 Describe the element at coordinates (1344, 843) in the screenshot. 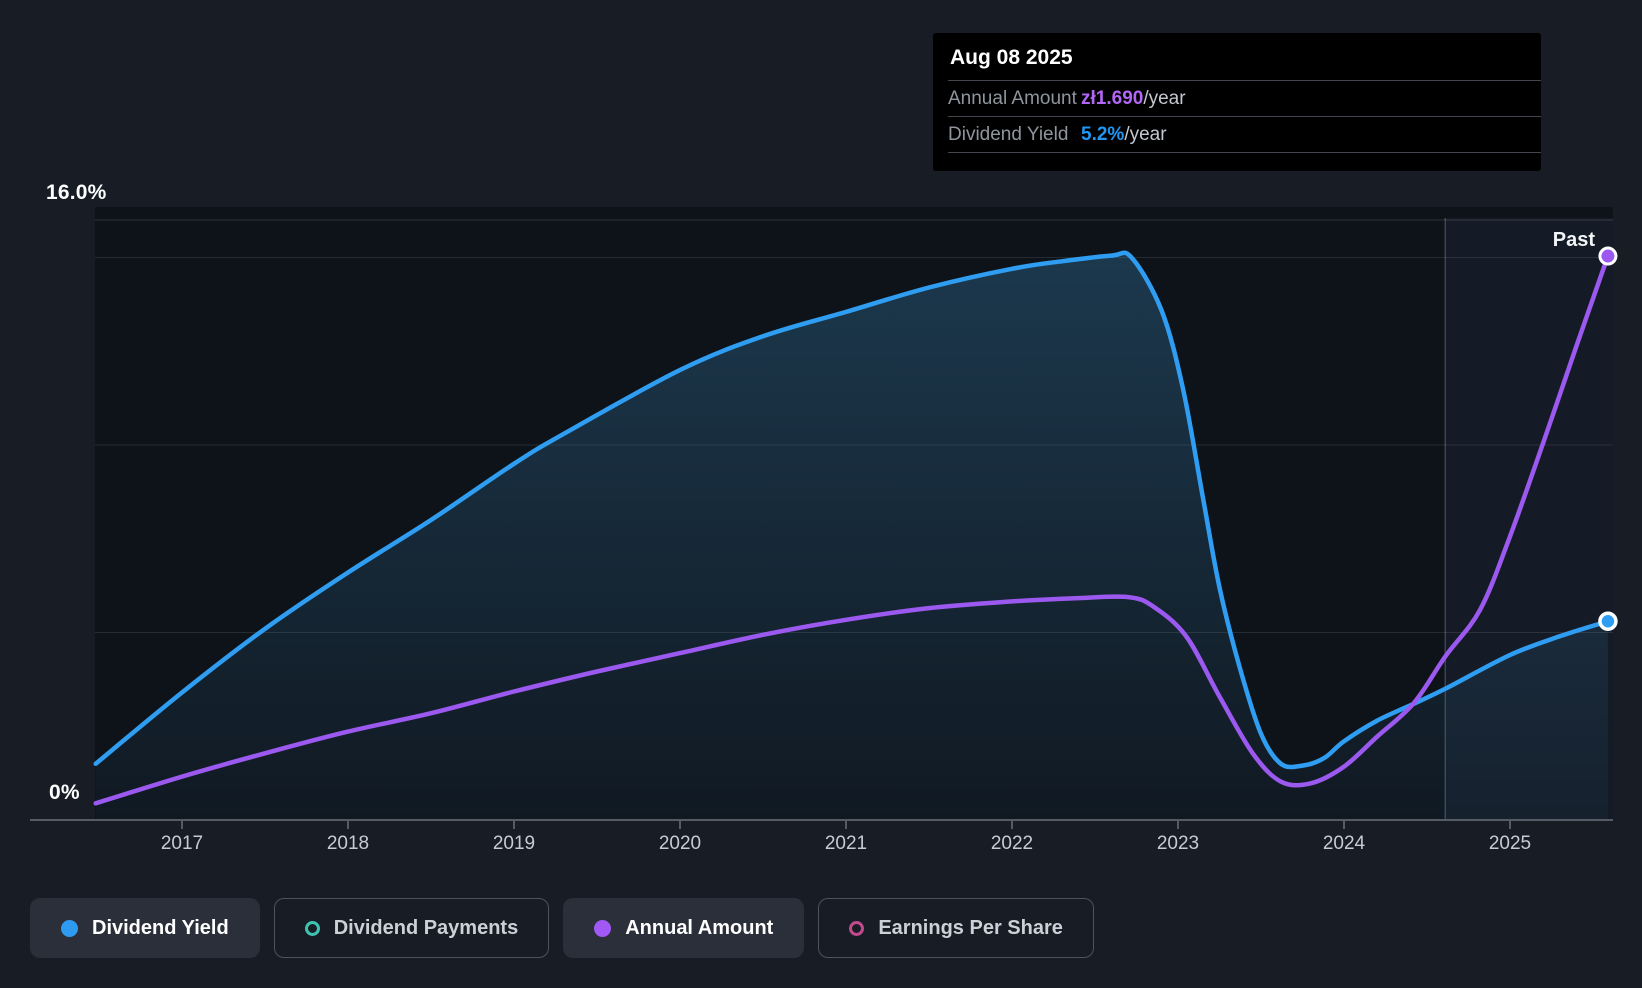

I see `x-axis-year-label-2024: 2024` at that location.